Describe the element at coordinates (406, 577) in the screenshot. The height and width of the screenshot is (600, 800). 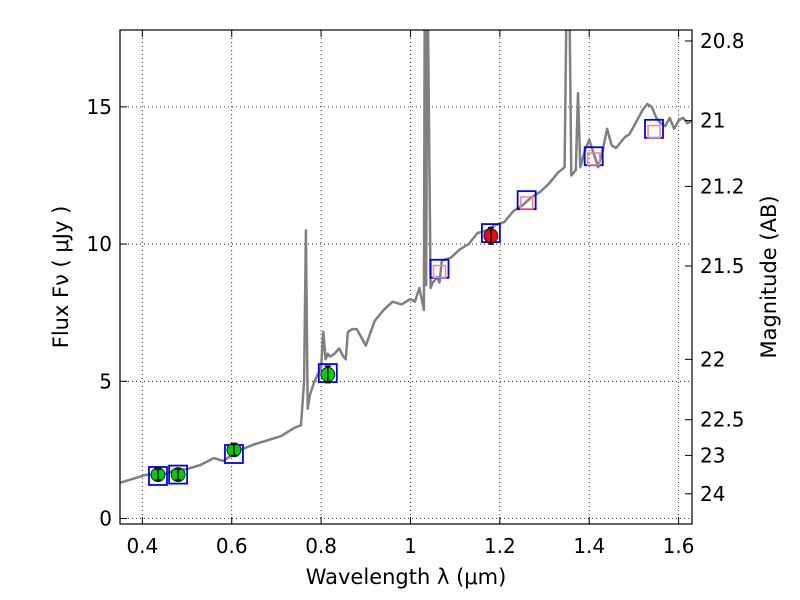
I see `x-axis-label: Wavelength λ (μm)` at that location.